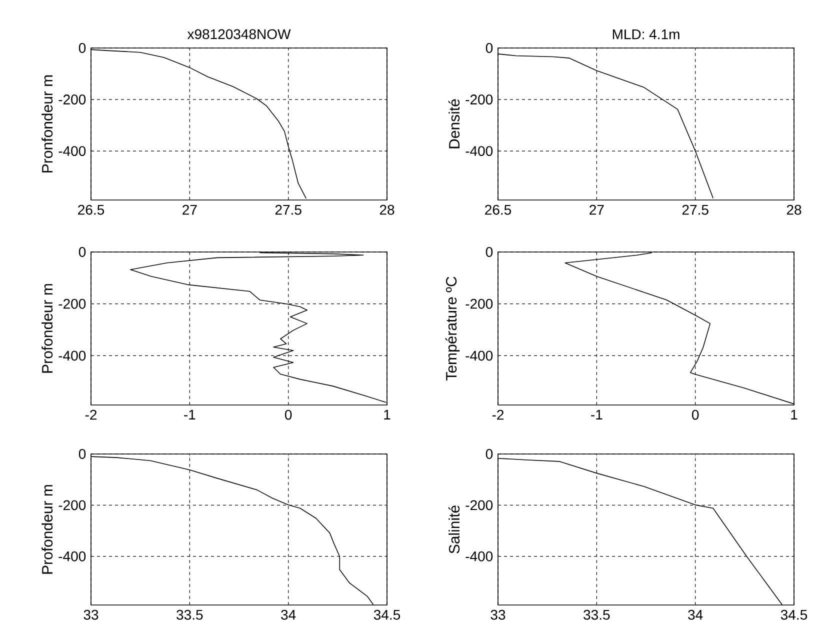 Image resolution: width=814 pixels, height=636 pixels. What do you see at coordinates (47, 123) in the screenshot?
I see `y-axis-title: Pronfondeur m` at bounding box center [47, 123].